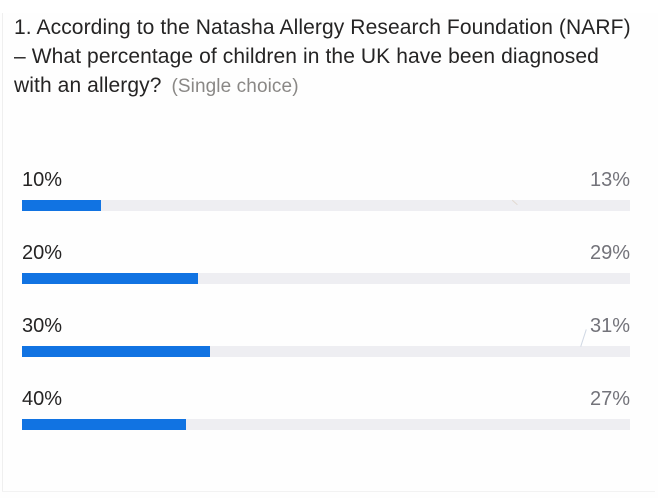 Image resolution: width=658 pixels, height=498 pixels. I want to click on question-type-hint: (Single choice), so click(235, 86).